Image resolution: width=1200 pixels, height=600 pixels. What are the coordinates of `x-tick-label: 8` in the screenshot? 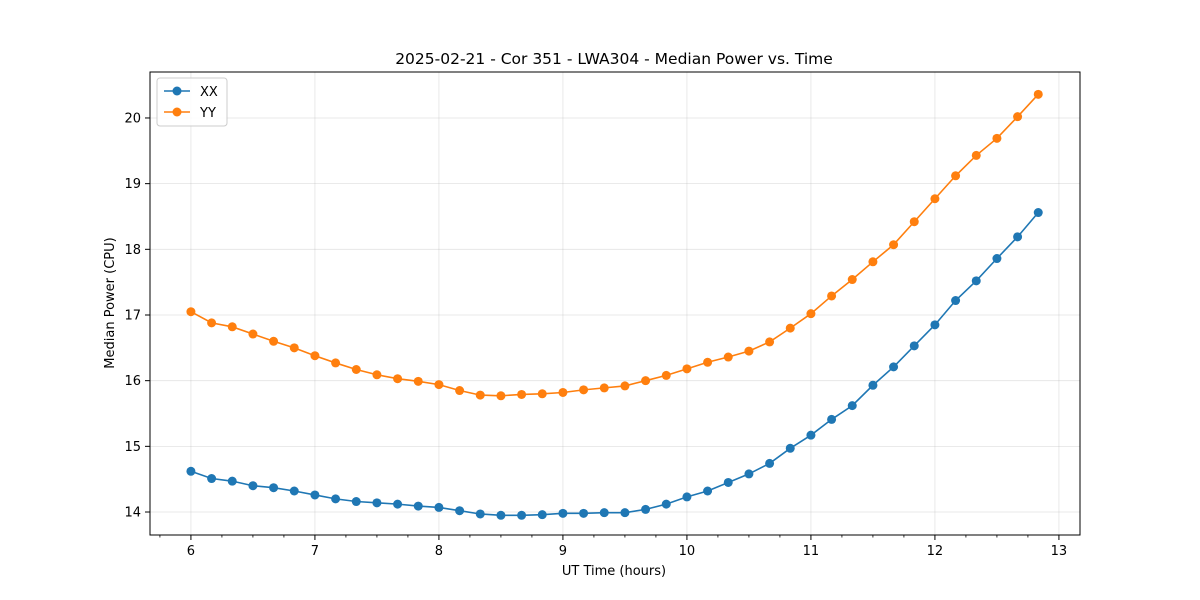 It's located at (439, 551).